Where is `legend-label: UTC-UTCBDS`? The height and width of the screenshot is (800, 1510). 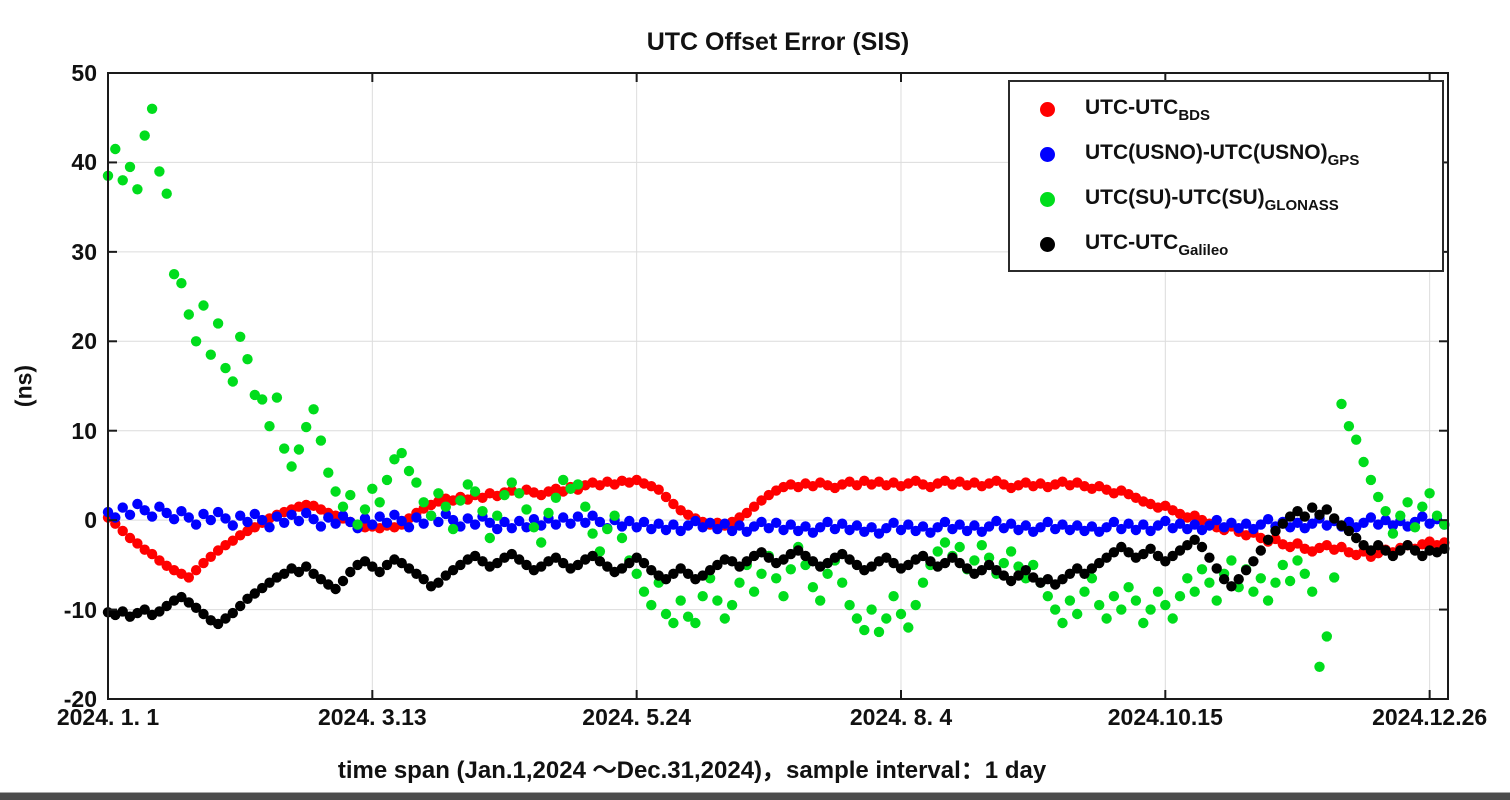 legend-label: UTC-UTCBDS is located at coordinates (1147, 109).